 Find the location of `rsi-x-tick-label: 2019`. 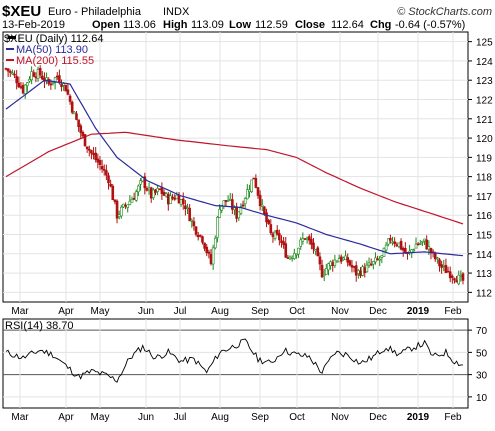

rsi-x-tick-label: 2019 is located at coordinates (418, 417).